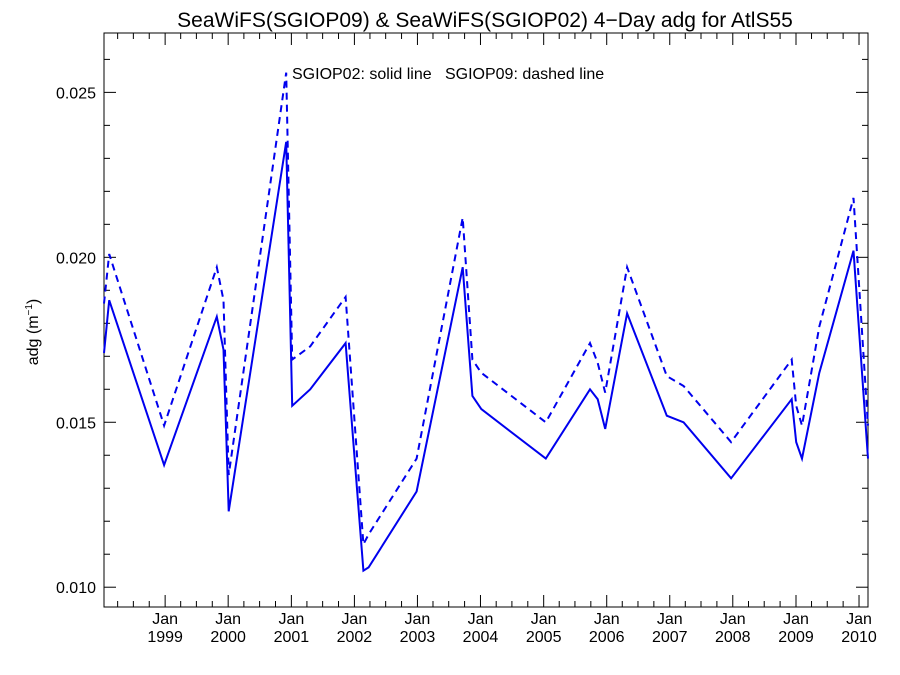 This screenshot has height=675, width=900. Describe the element at coordinates (76, 93) in the screenshot. I see `y-tick-label: 0.025` at that location.